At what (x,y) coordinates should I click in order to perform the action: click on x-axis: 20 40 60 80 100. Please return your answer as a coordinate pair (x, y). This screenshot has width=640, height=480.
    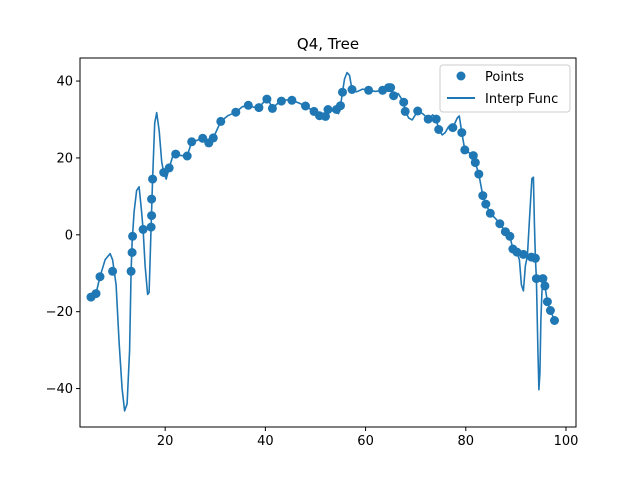
    Looking at the image, I should click on (367, 438).